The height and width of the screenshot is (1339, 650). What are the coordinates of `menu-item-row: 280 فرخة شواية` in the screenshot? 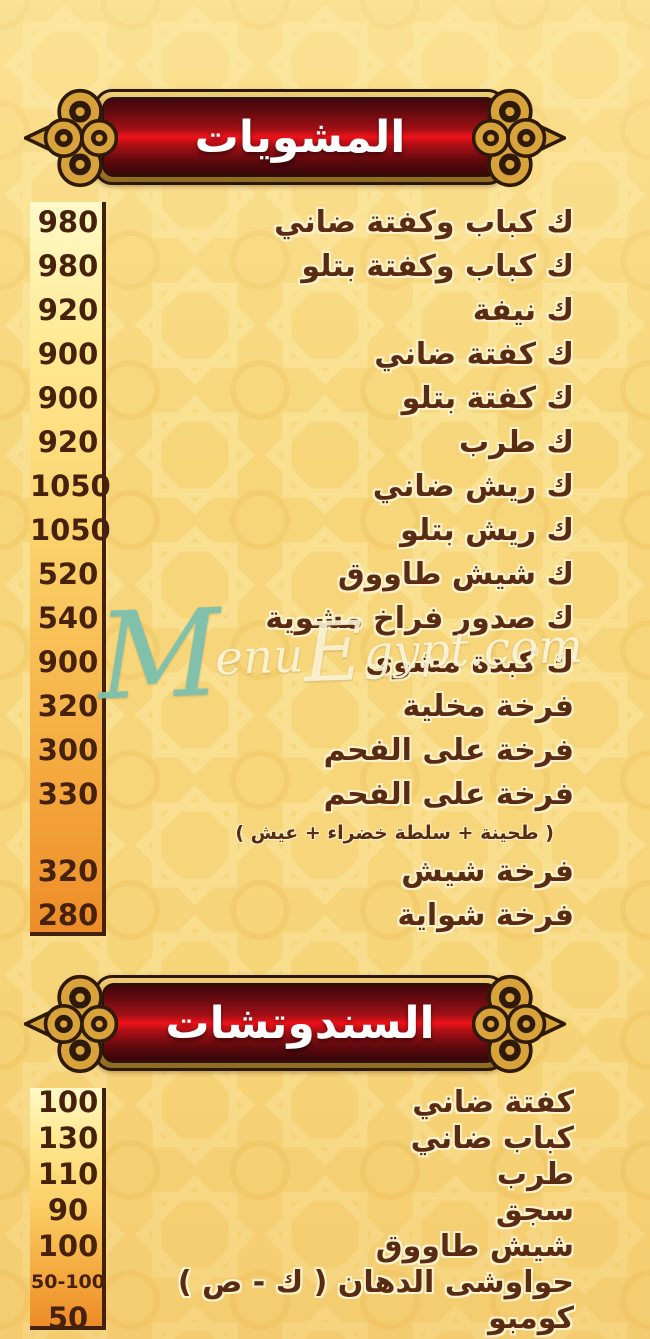 It's located at (325, 915).